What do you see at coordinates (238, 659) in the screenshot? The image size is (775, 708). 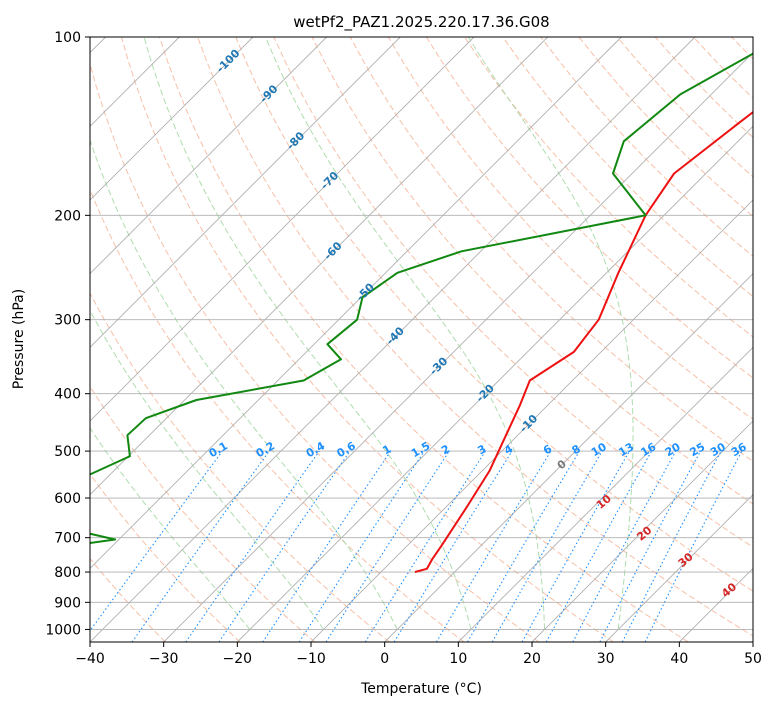 I see `x-tick-label: −20` at bounding box center [238, 659].